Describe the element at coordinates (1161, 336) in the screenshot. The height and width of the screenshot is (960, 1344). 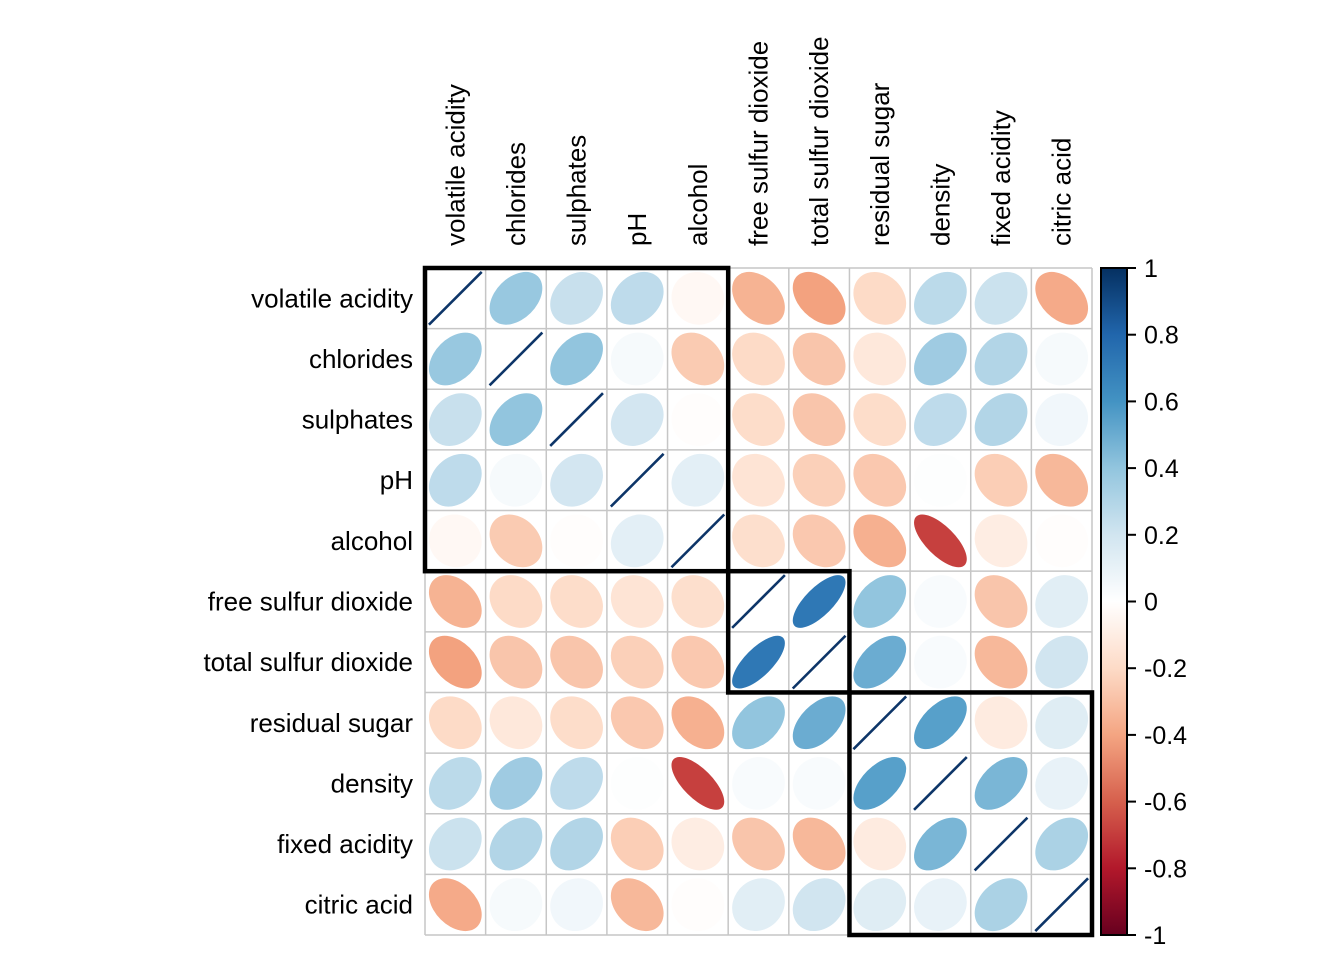
I see `colorbar-tick-label: 0.8` at that location.